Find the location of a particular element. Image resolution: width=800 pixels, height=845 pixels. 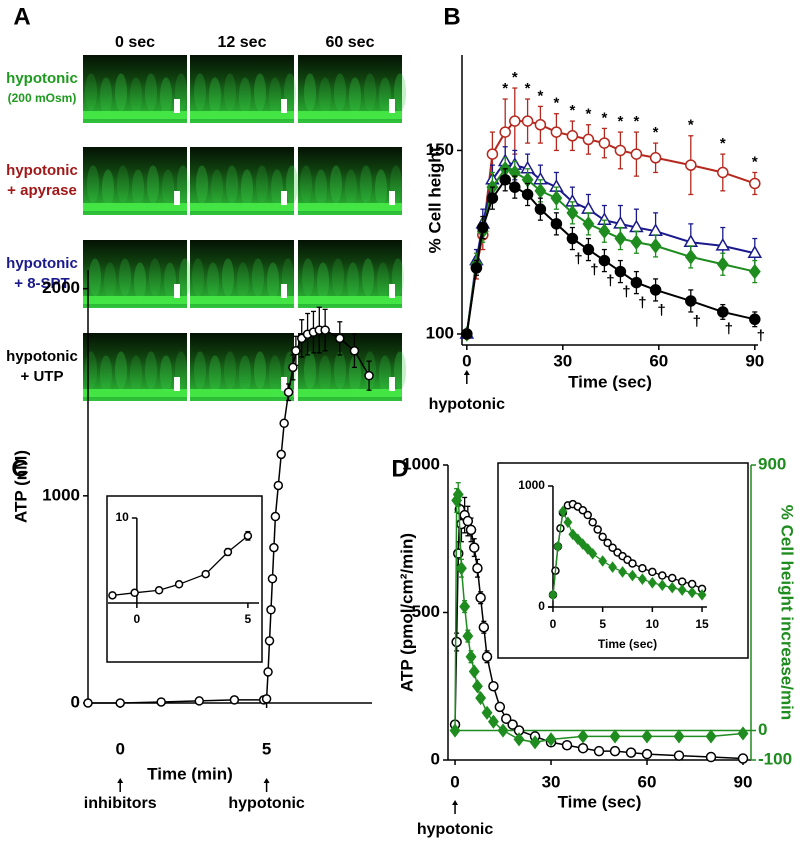

inset-frame is located at coordinates (623, 560).